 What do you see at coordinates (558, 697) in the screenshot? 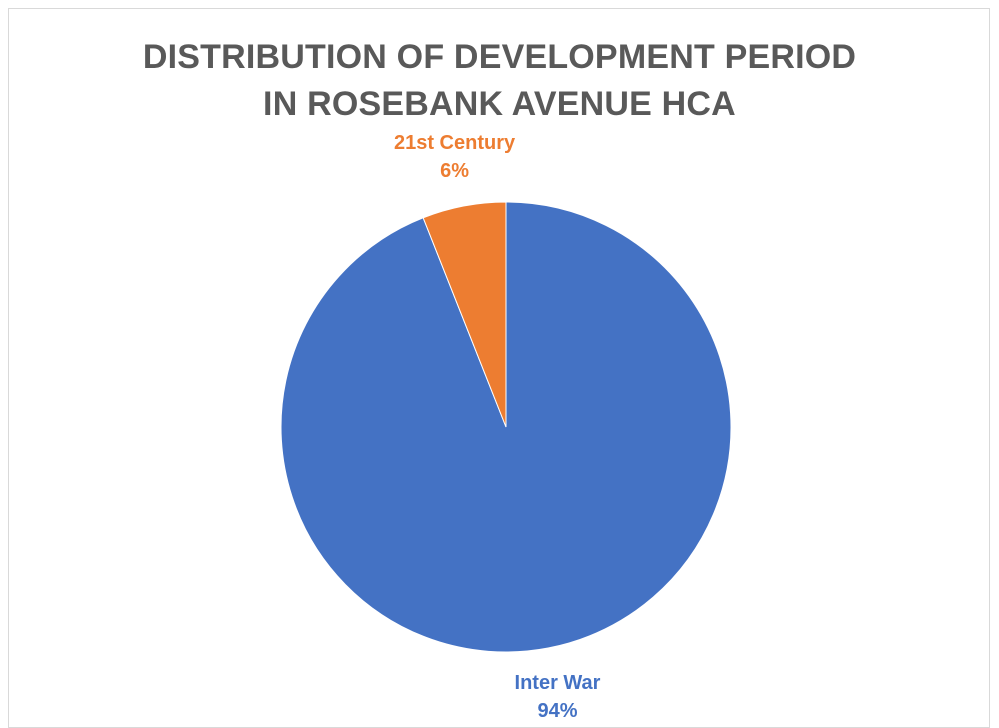
I see `data-label-inter-war: Inter War 94%` at bounding box center [558, 697].